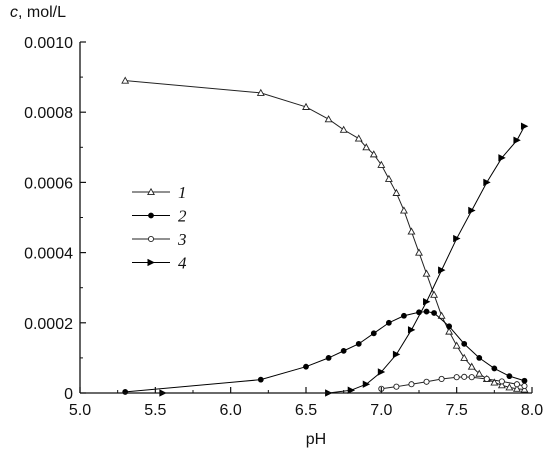 The width and height of the screenshot is (550, 453). What do you see at coordinates (182, 263) in the screenshot?
I see `legend-label: 4` at bounding box center [182, 263].